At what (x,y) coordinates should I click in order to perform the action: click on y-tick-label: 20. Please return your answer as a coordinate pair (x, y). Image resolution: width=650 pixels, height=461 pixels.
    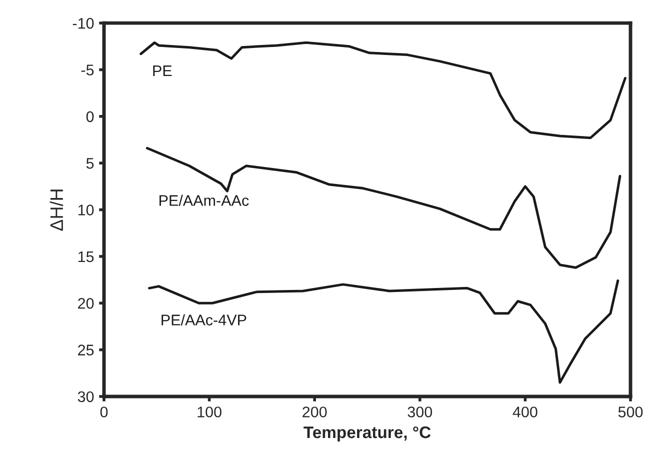
    Looking at the image, I should click on (86, 303).